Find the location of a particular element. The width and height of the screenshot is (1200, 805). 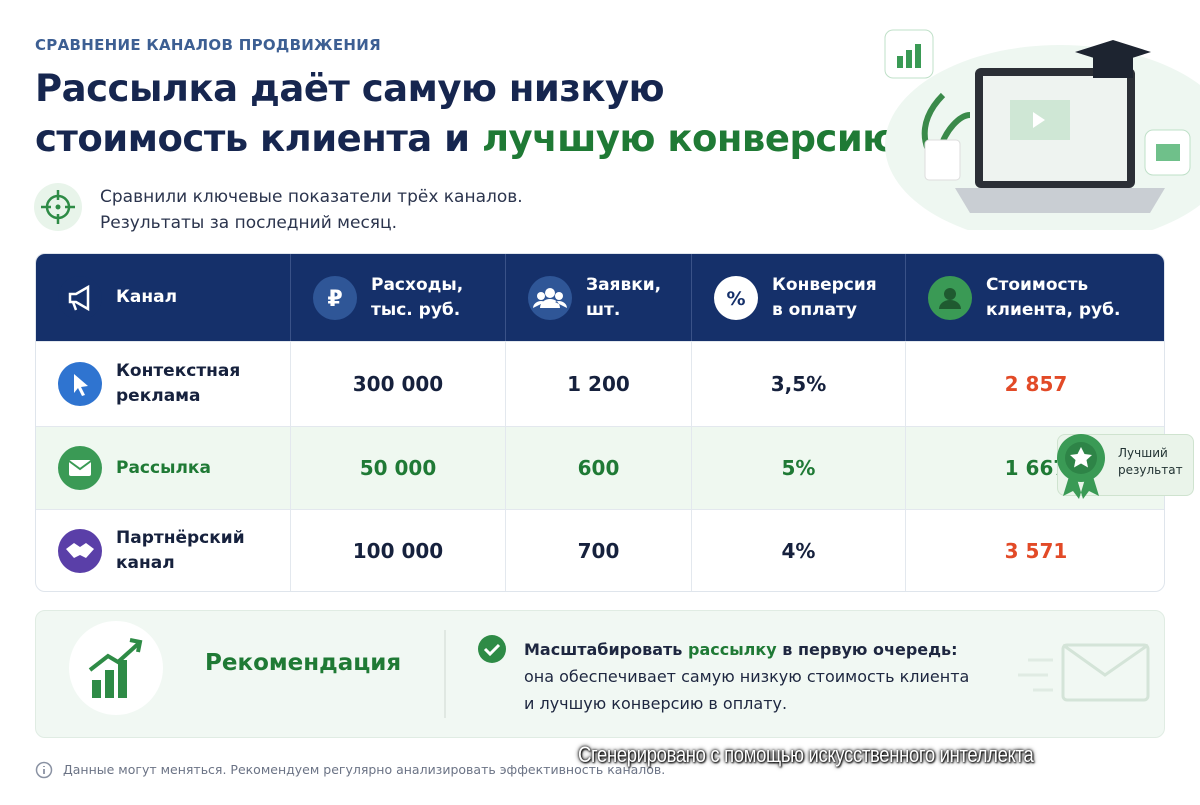

cell: 600 is located at coordinates (598, 468).